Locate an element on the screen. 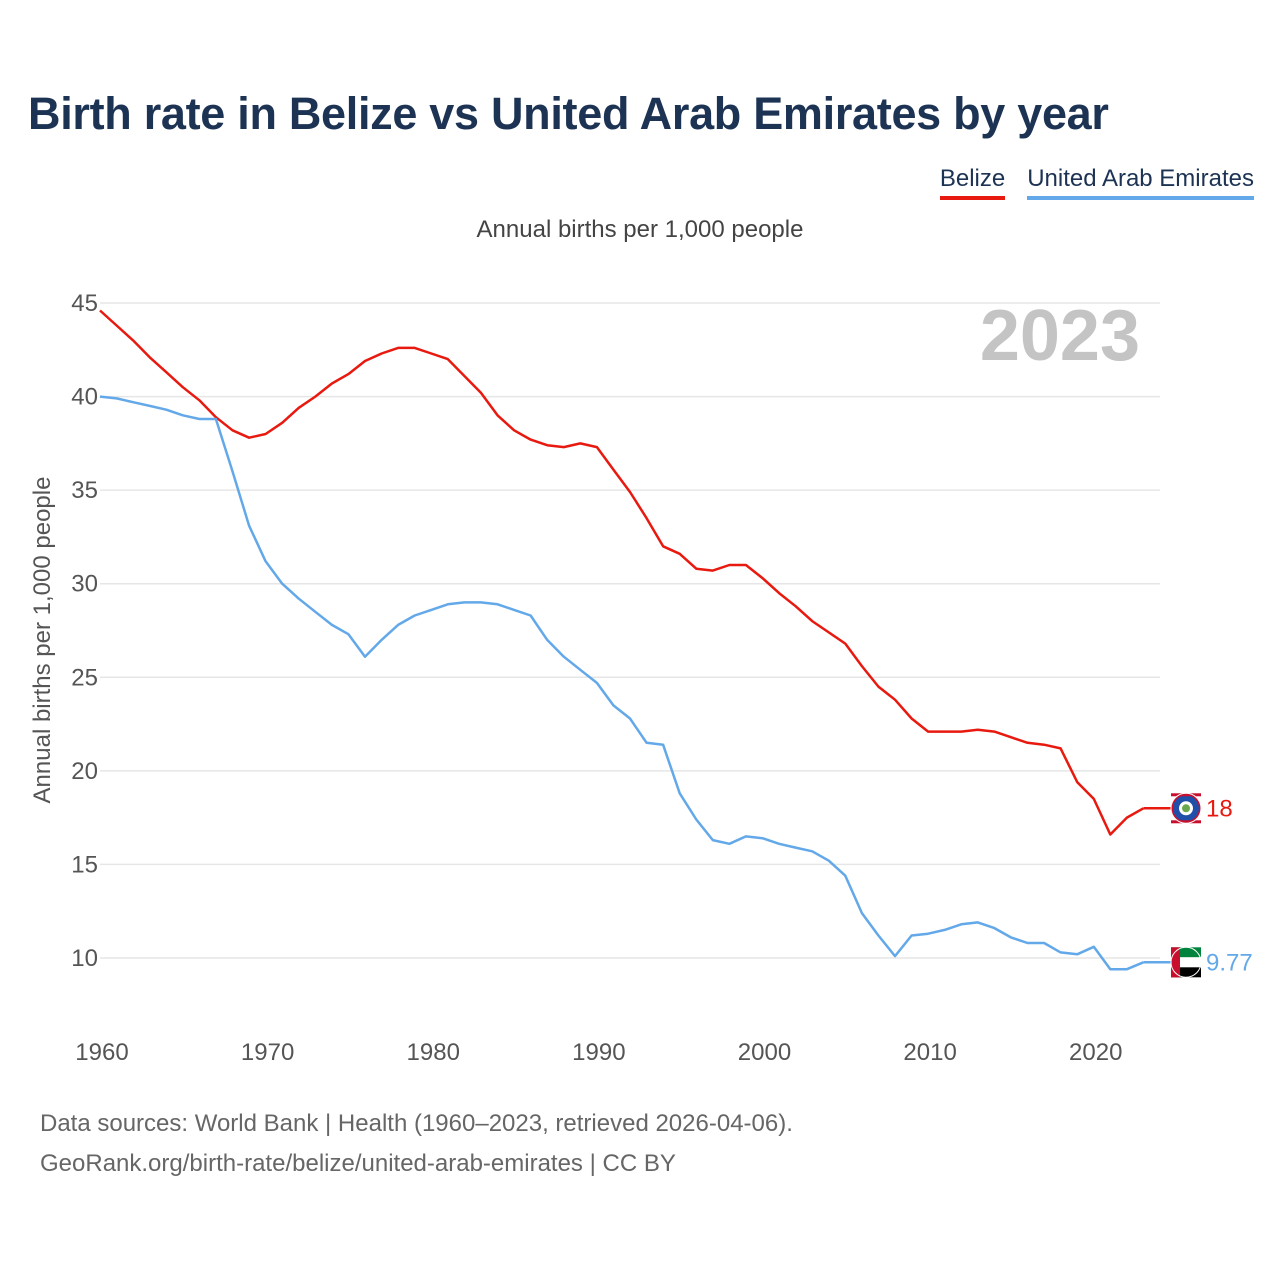 The width and height of the screenshot is (1280, 1280). x-tick-label-1990: 1990 is located at coordinates (598, 1052).